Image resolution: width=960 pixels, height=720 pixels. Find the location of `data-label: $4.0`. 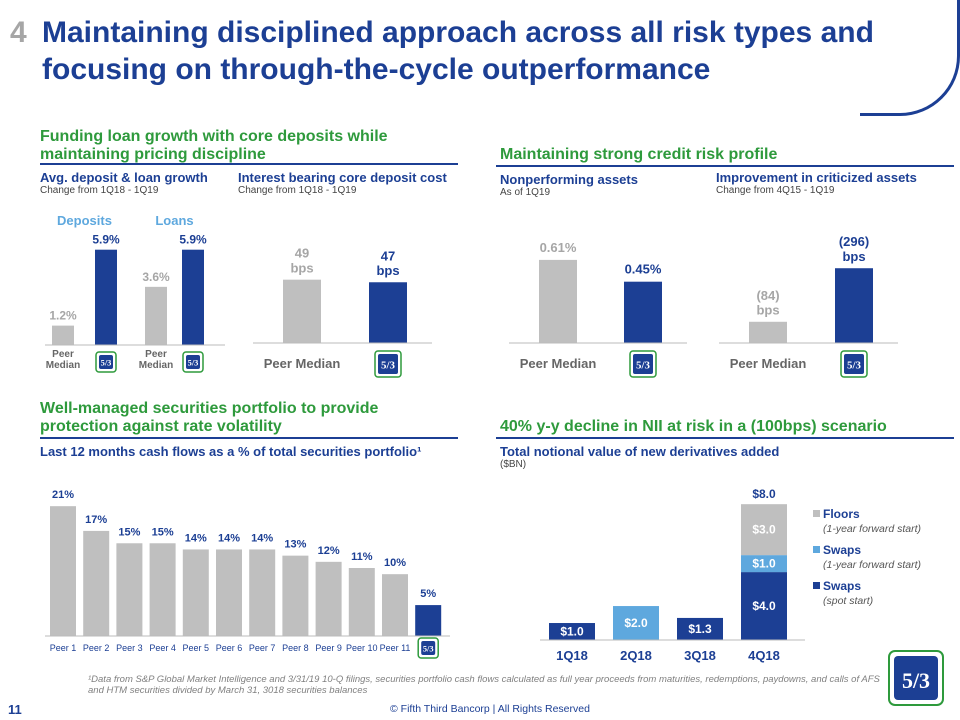

data-label: $4.0 is located at coordinates (764, 606).